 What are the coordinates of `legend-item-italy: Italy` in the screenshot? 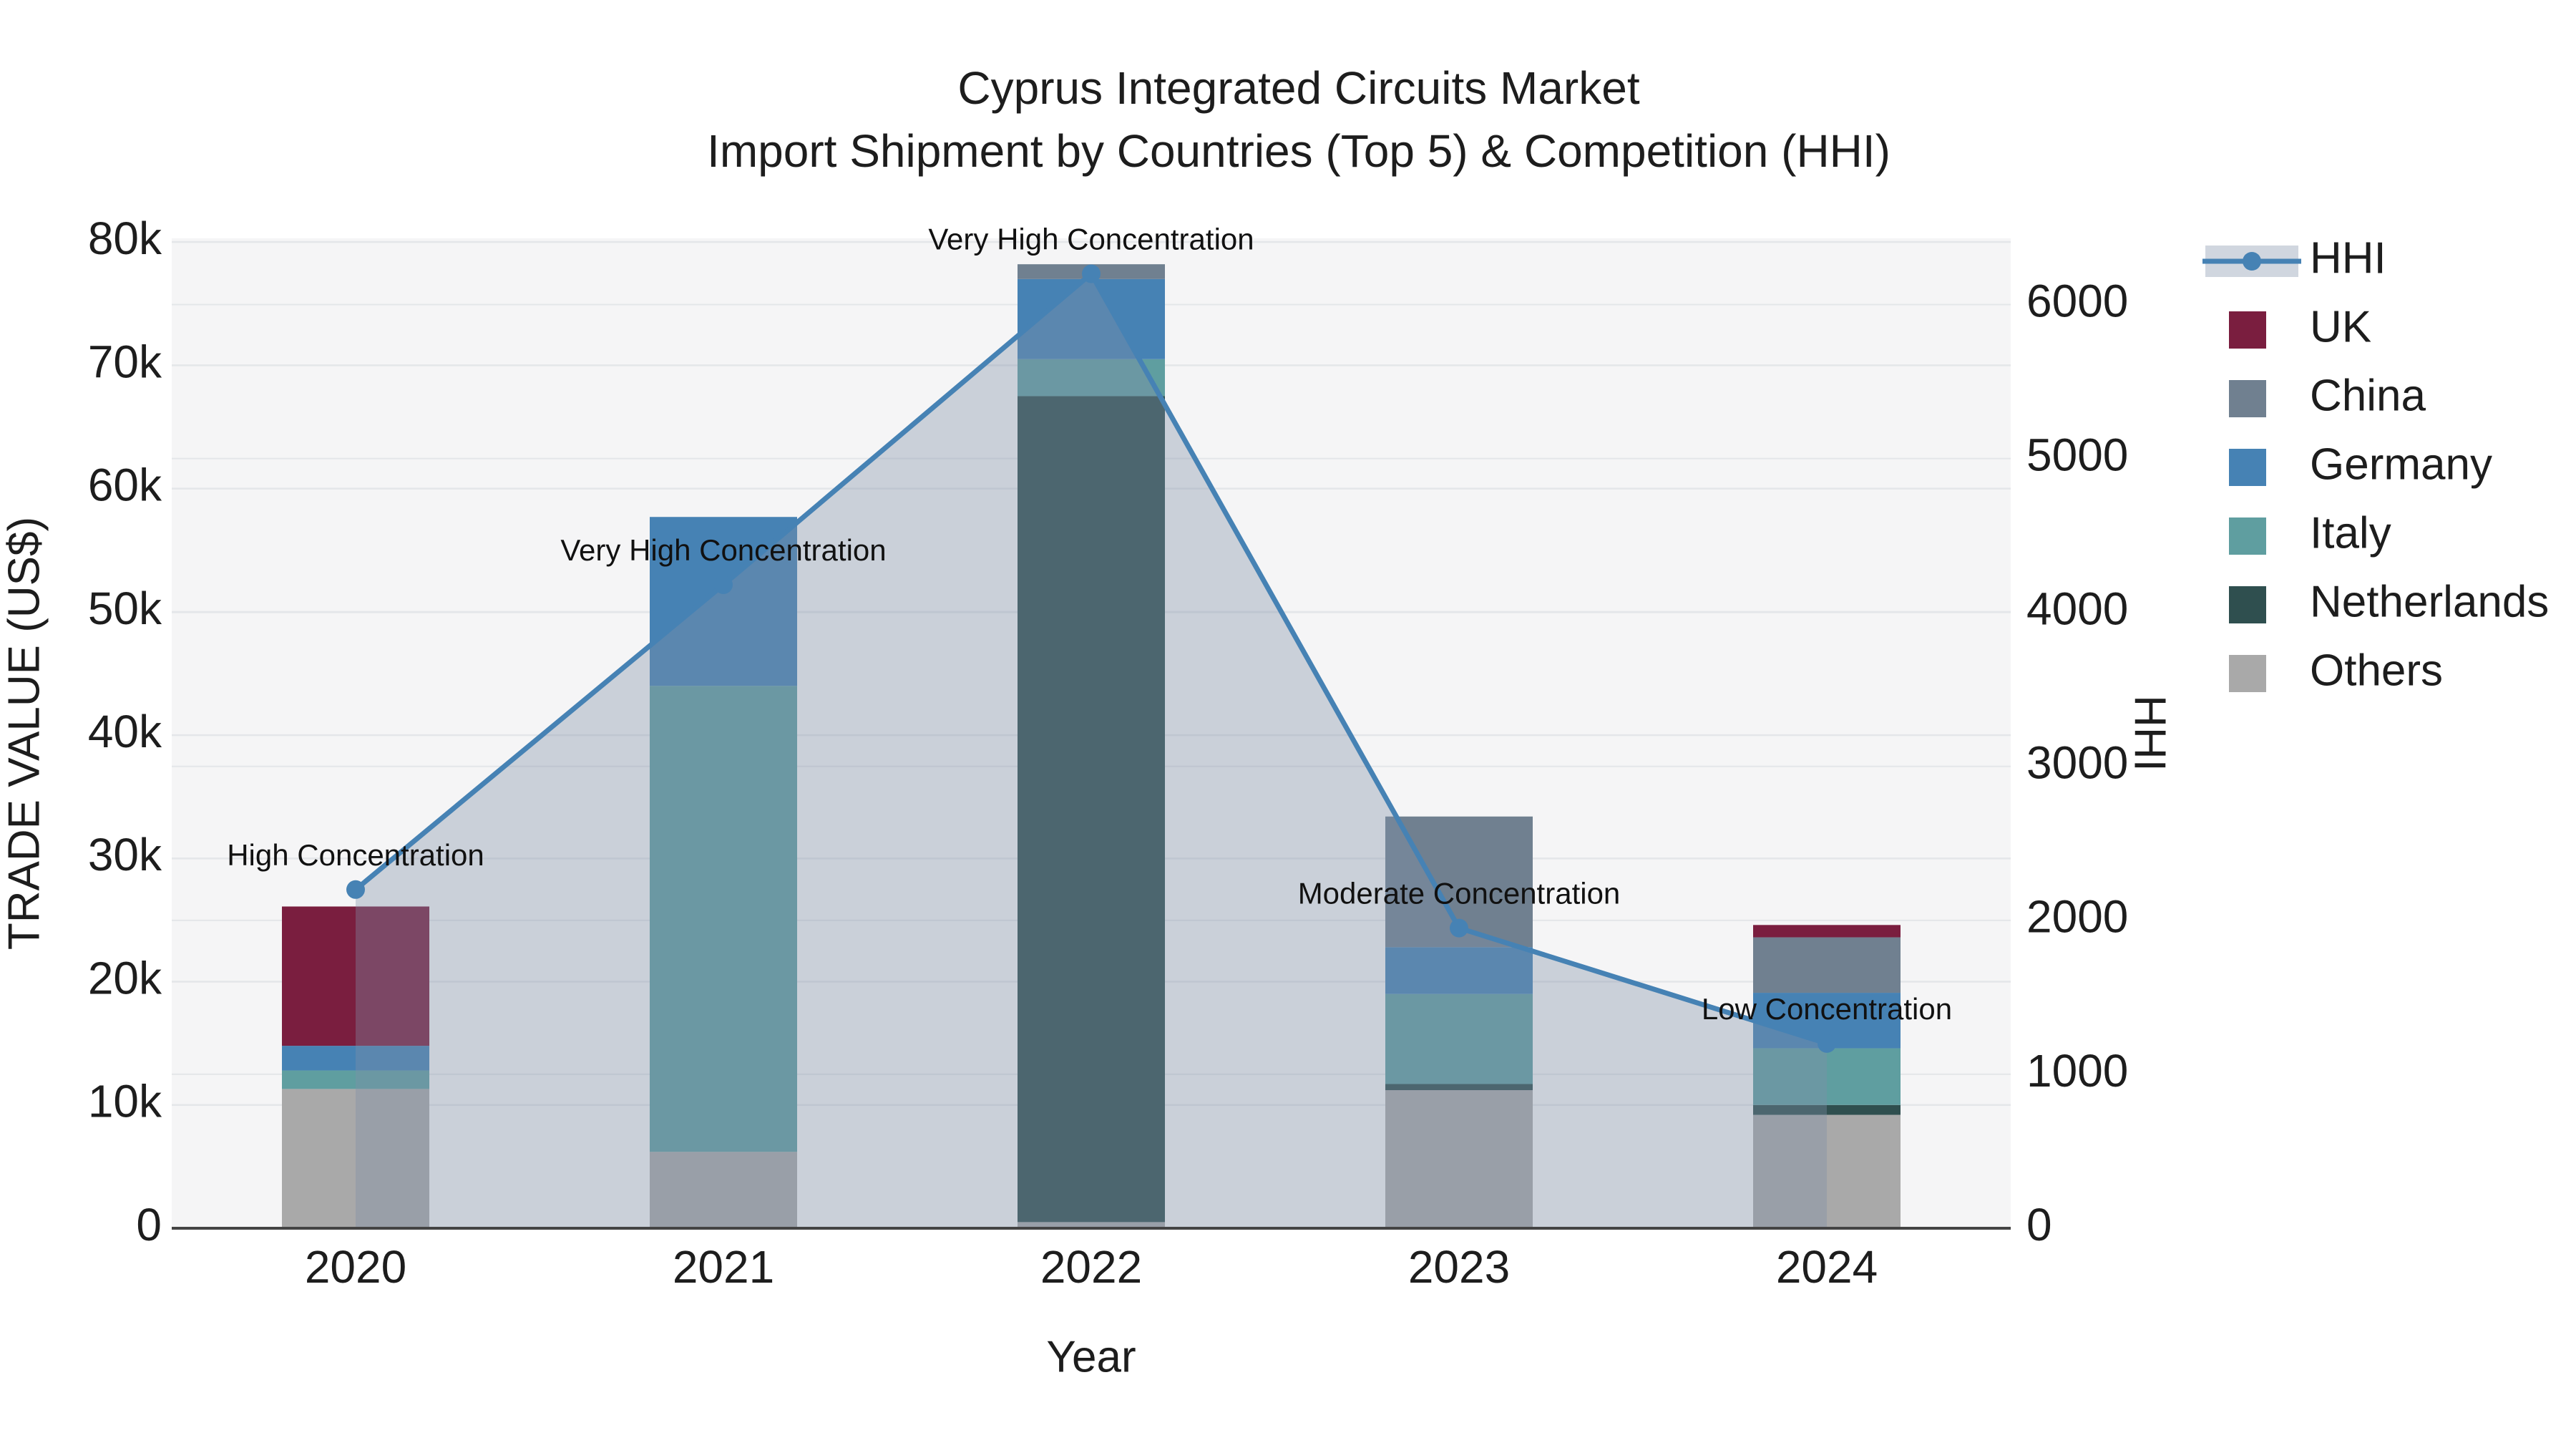 It's located at (2310, 533).